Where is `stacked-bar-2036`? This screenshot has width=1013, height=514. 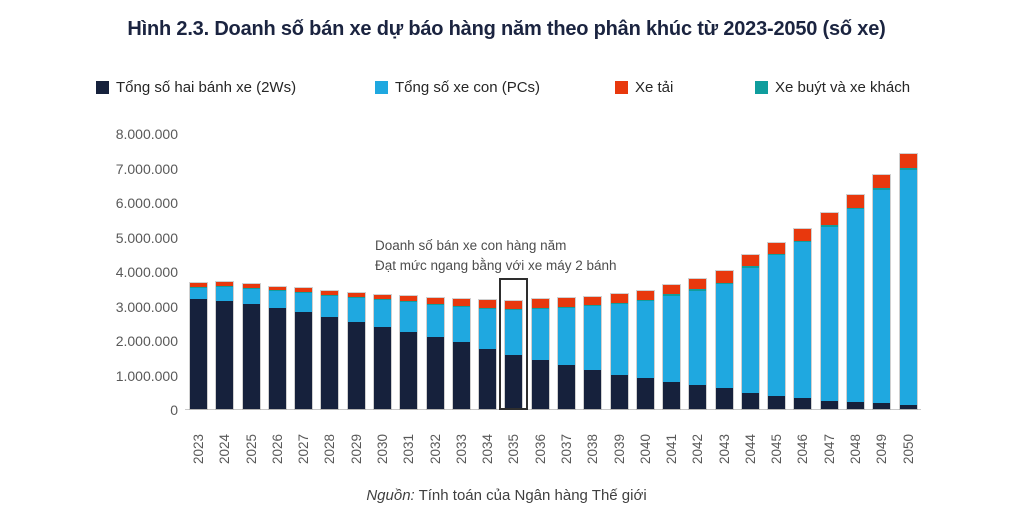 stacked-bar-2036 is located at coordinates (540, 272).